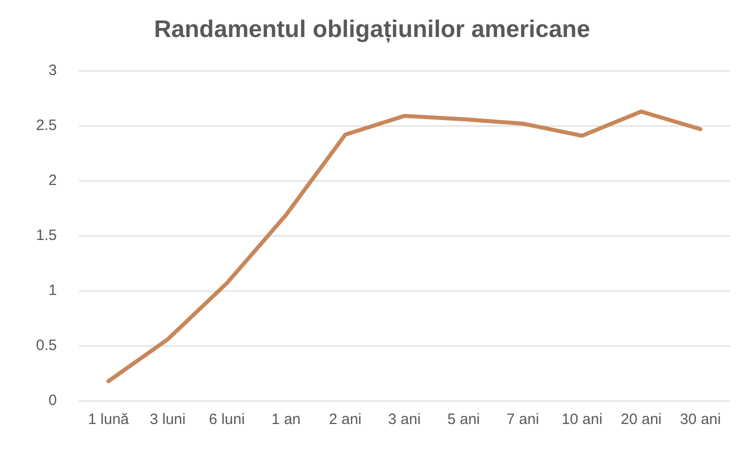 The width and height of the screenshot is (750, 449). Describe the element at coordinates (372, 30) in the screenshot. I see `chart-title: Randamentul obligațiunilor americane` at that location.